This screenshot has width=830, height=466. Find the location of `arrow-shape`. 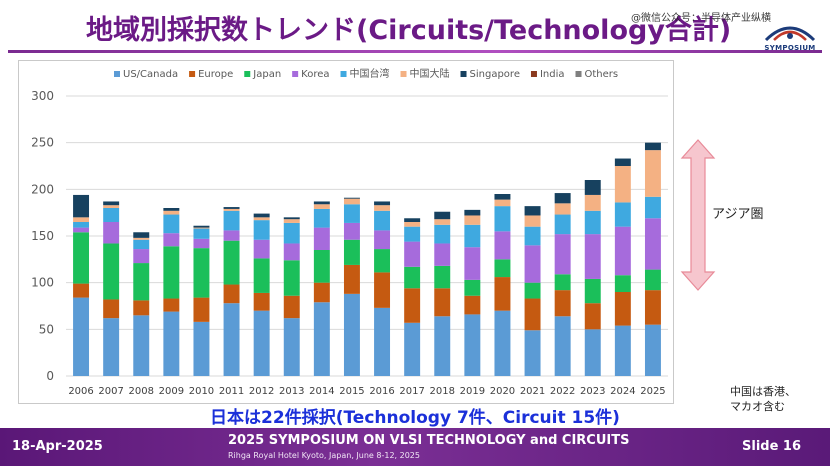

arrow-shape is located at coordinates (698, 215).